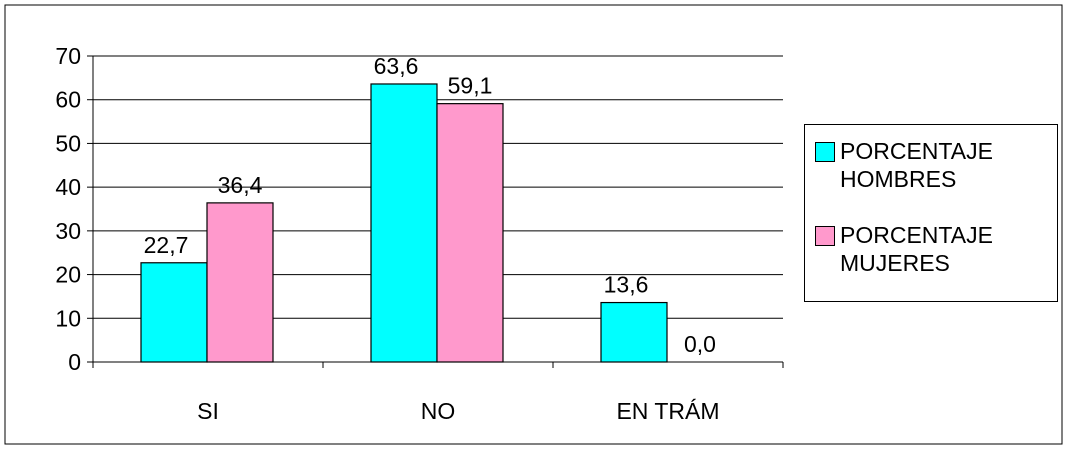 The height and width of the screenshot is (454, 1067). I want to click on y-tick-label: 30, so click(68, 231).